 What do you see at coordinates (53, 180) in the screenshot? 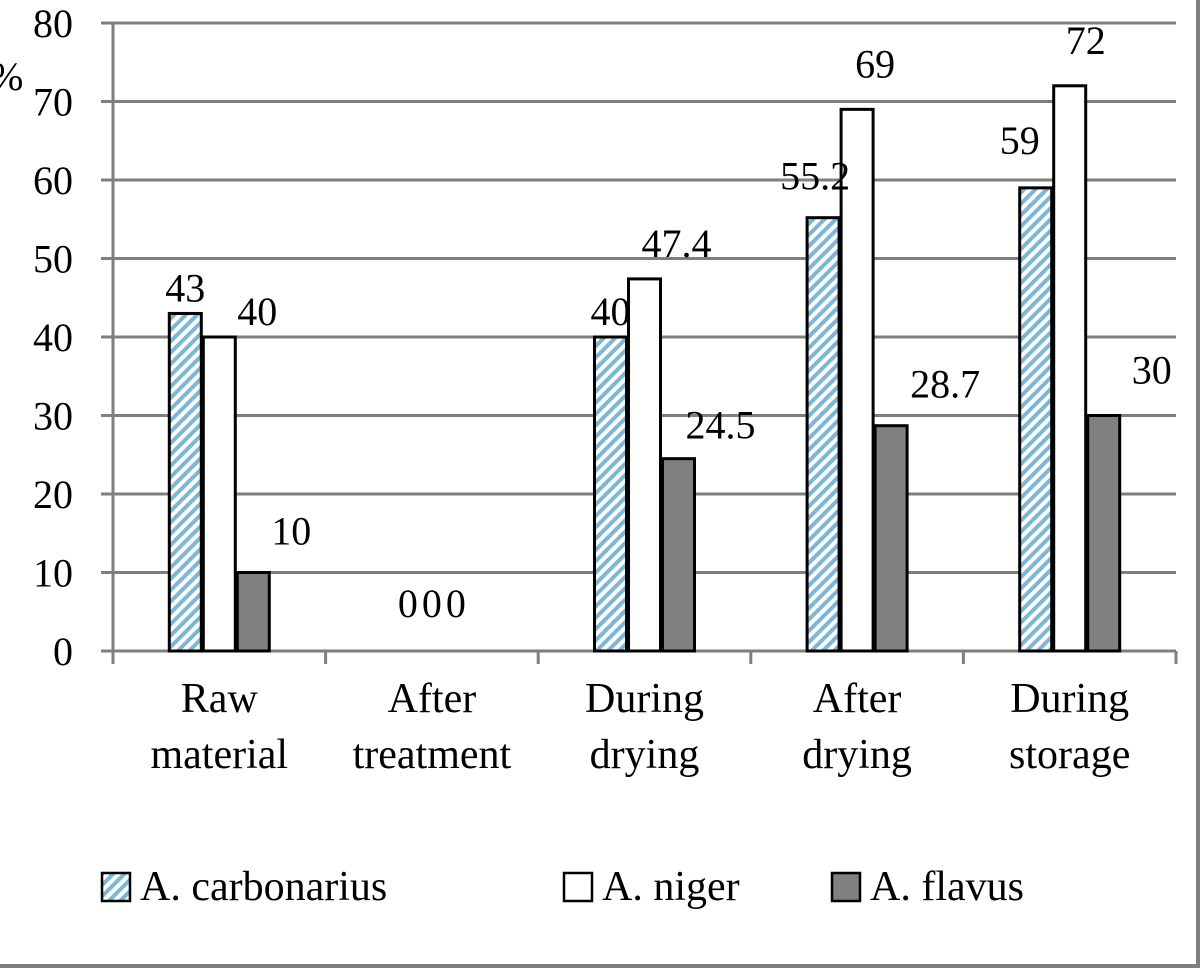
I see `y-tick-label: 60` at bounding box center [53, 180].